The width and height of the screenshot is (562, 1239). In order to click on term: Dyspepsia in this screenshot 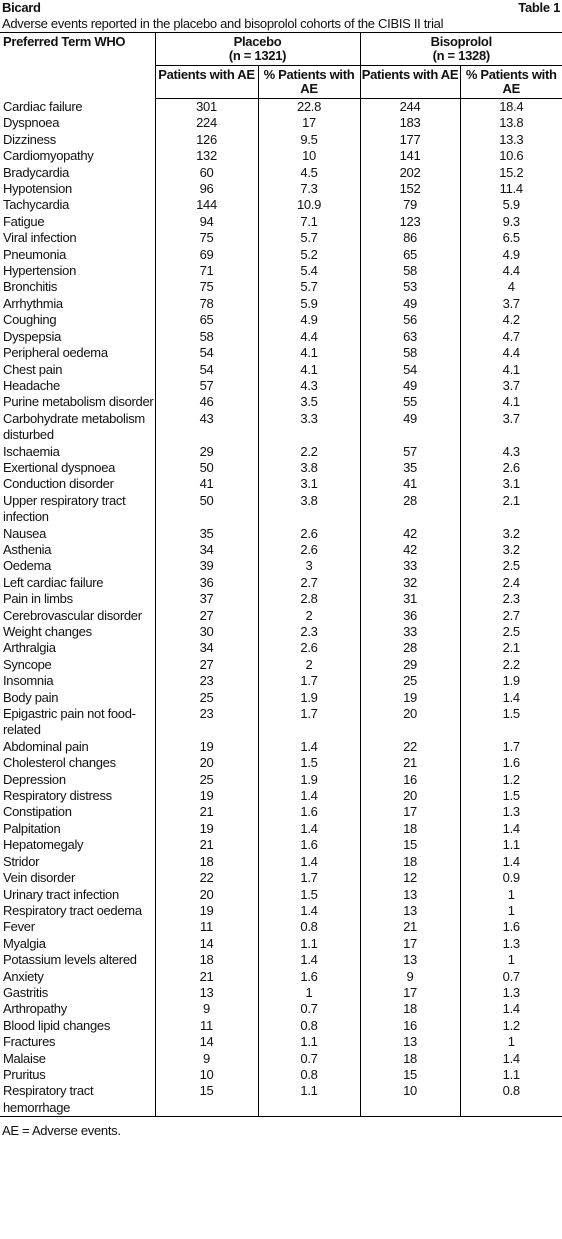, I will do `click(32, 336)`.